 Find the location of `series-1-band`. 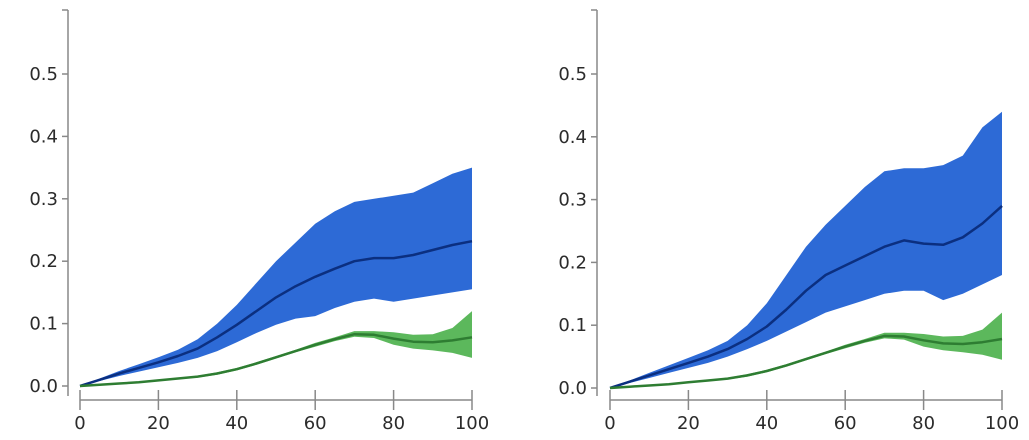

series-1-band is located at coordinates (806, 350).